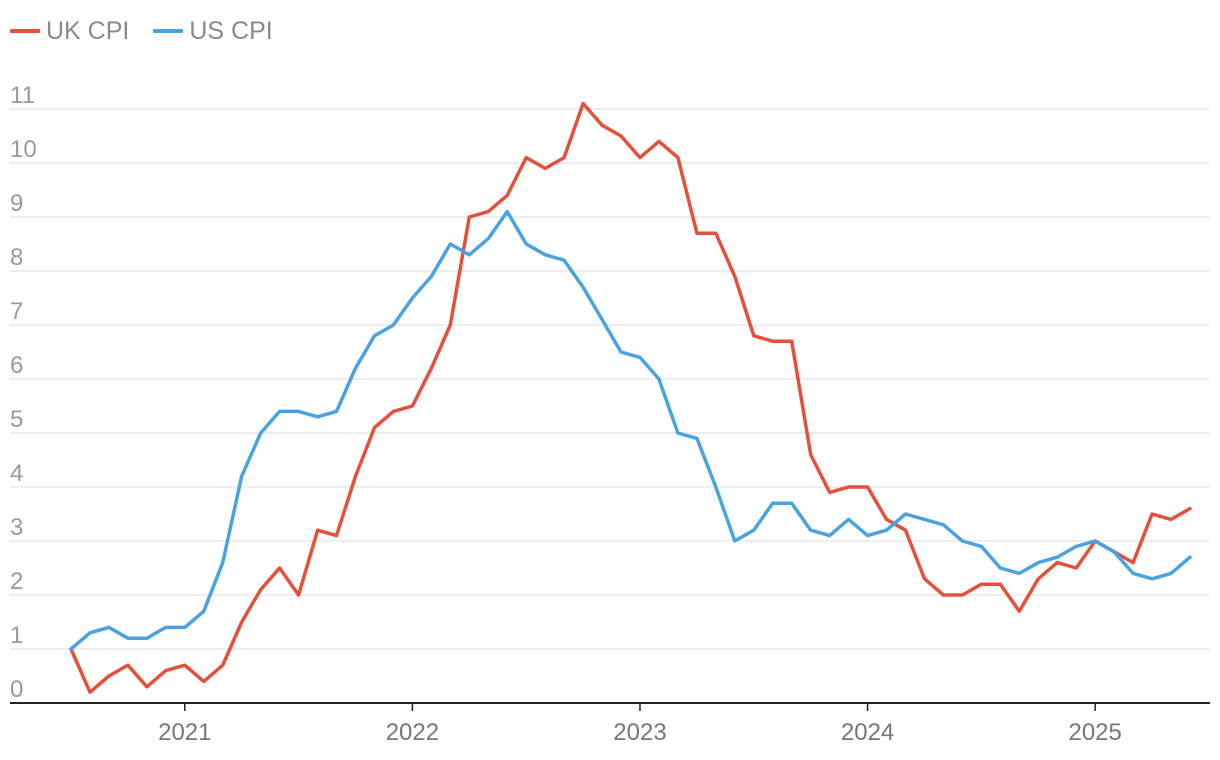  What do you see at coordinates (23, 149) in the screenshot?
I see `y-tick-label-10: 10` at bounding box center [23, 149].